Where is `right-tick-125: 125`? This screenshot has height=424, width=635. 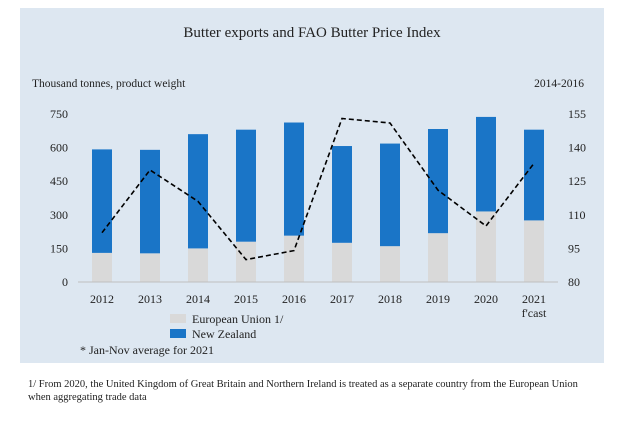 right-tick-125: 125 is located at coordinates (577, 181).